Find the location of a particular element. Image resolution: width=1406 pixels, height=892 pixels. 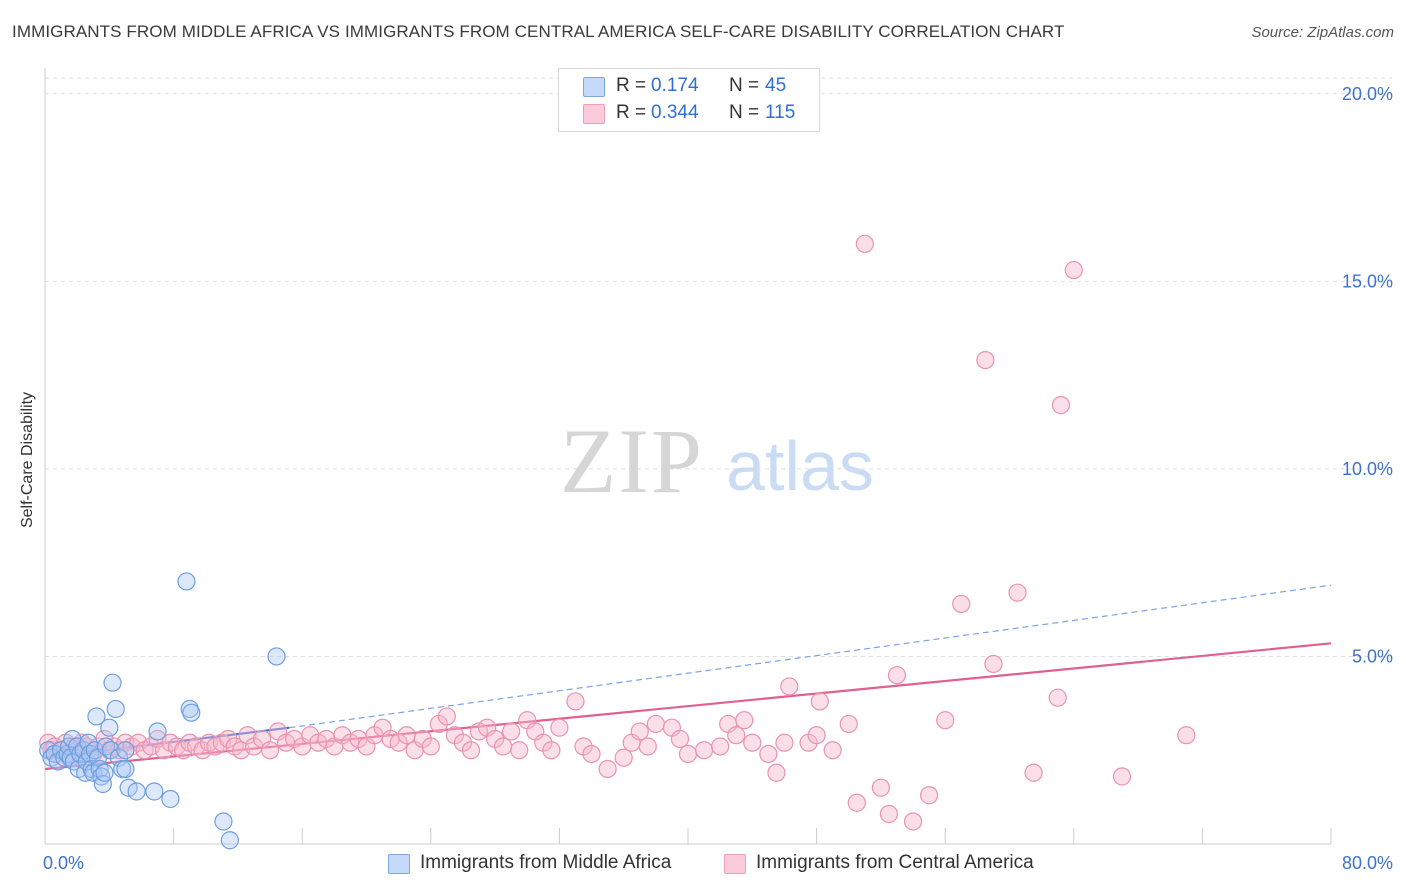

watermark-zip: ZIP is located at coordinates (632, 461).